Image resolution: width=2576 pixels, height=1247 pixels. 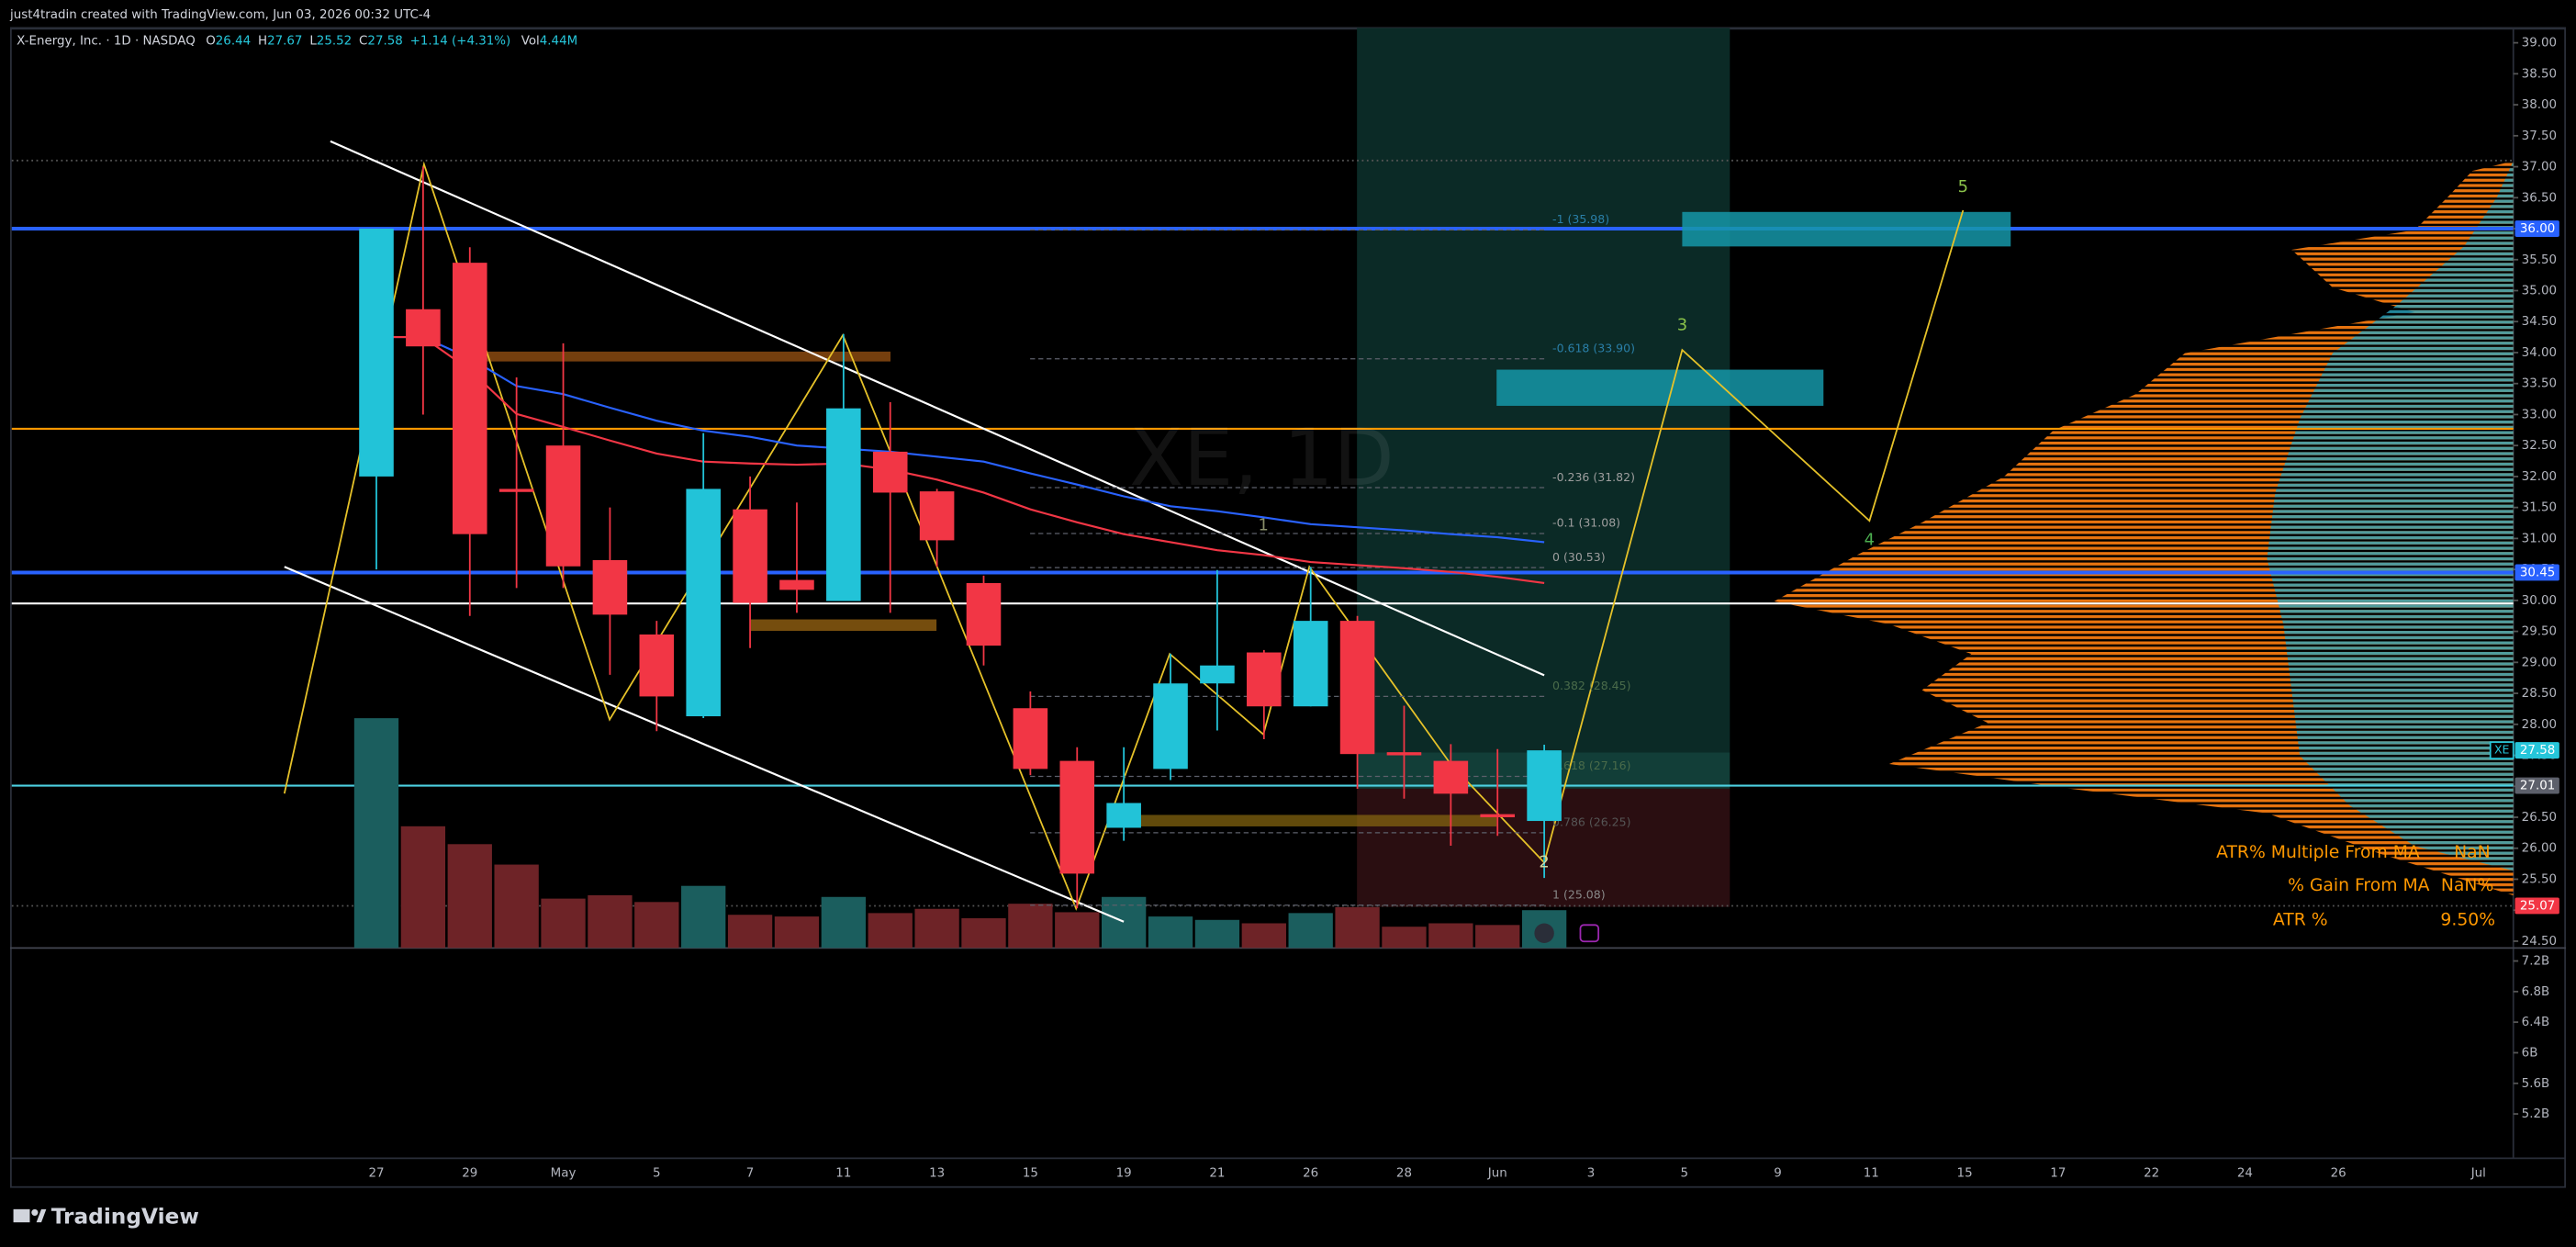 I want to click on y-tick-label: 5.6B, so click(x=2536, y=1084).